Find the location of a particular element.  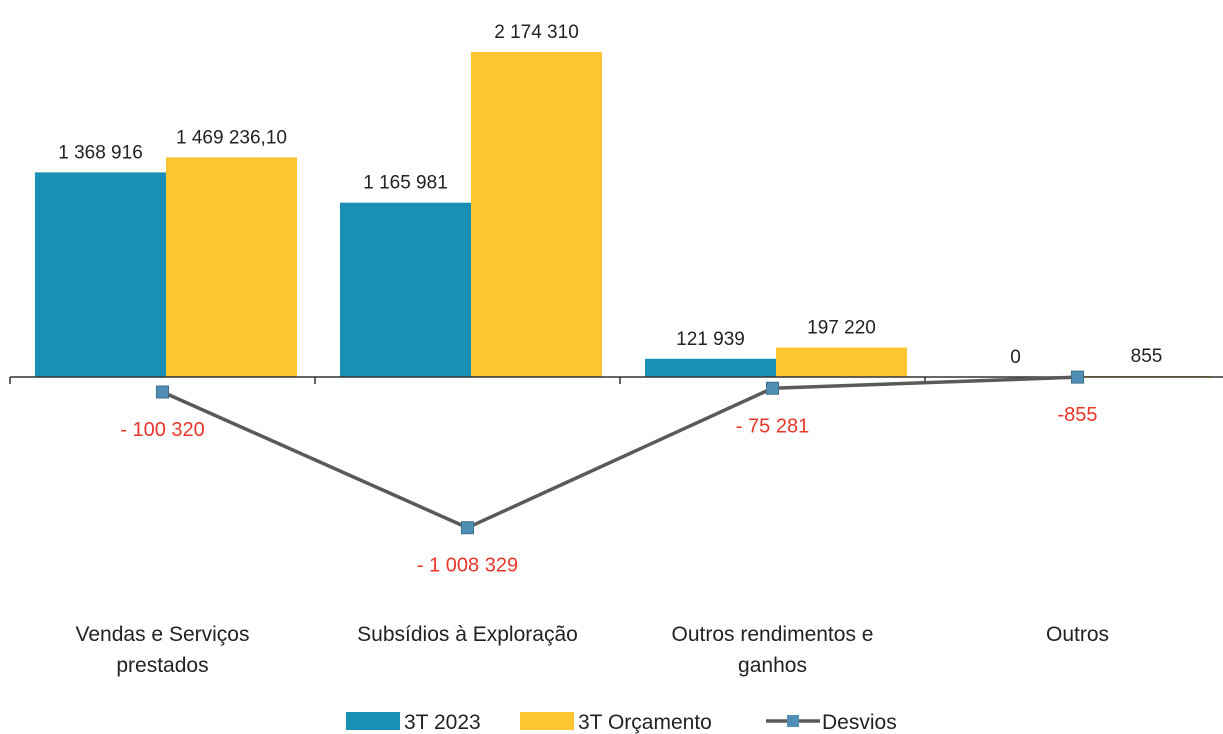

category-label: prestados is located at coordinates (162, 665).